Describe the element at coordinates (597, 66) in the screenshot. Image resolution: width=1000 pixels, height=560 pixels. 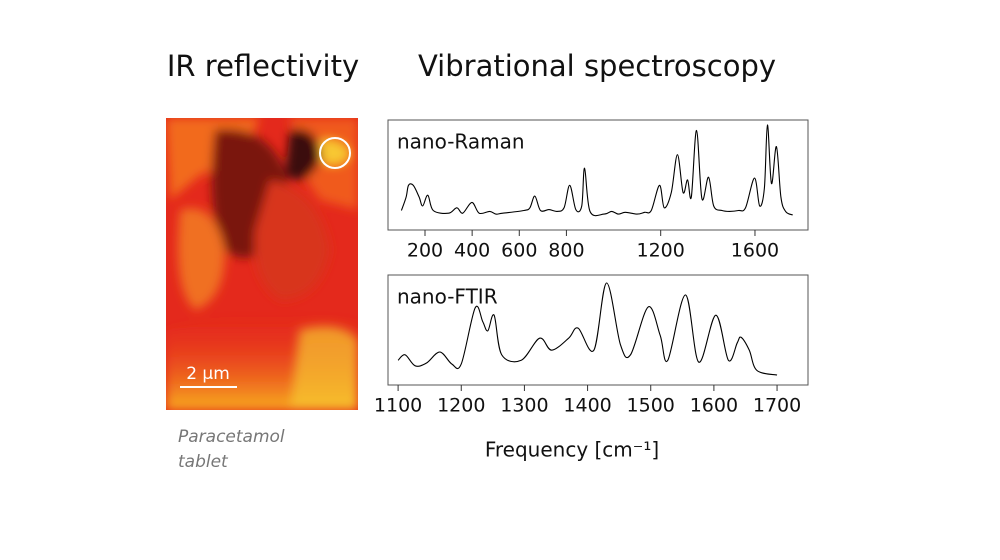
I see `spectra-heading: Vibrational spectroscopy` at that location.